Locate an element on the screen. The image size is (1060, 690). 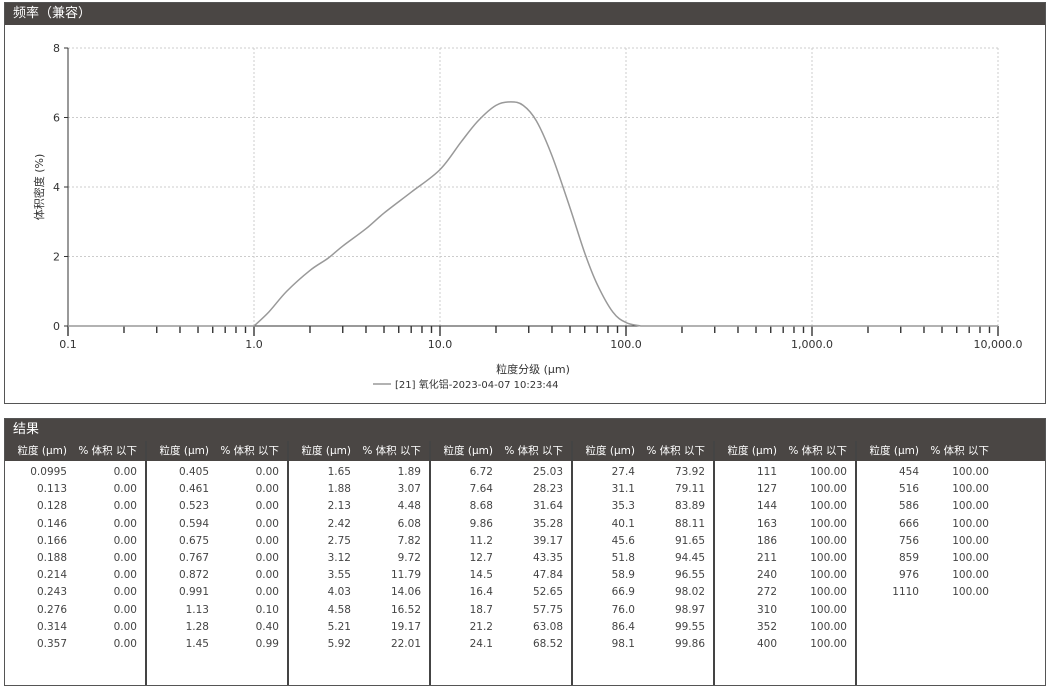
table-row: 1.88 3.07 is located at coordinates (359, 489).